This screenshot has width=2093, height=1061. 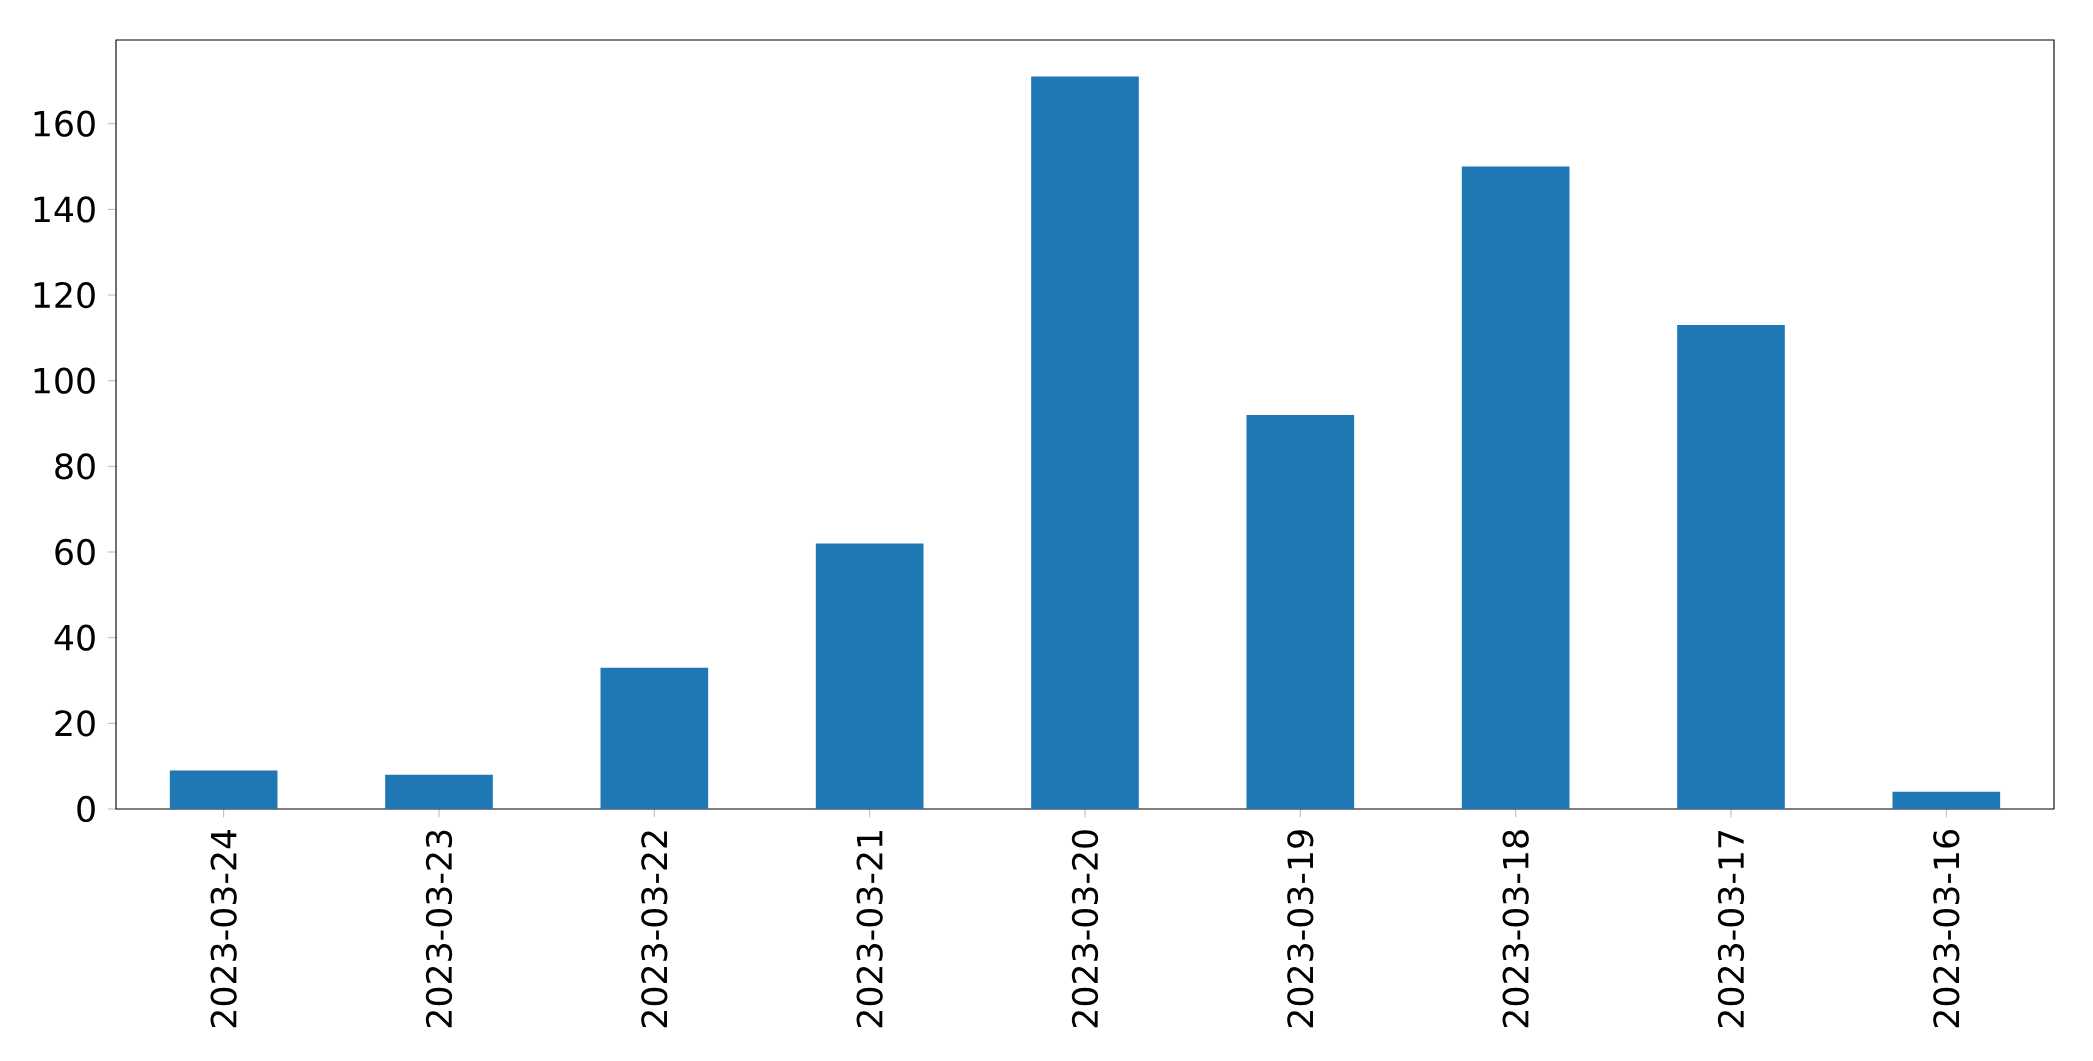 I want to click on x-tick-label: 2023-03-19, so click(x=1300, y=929).